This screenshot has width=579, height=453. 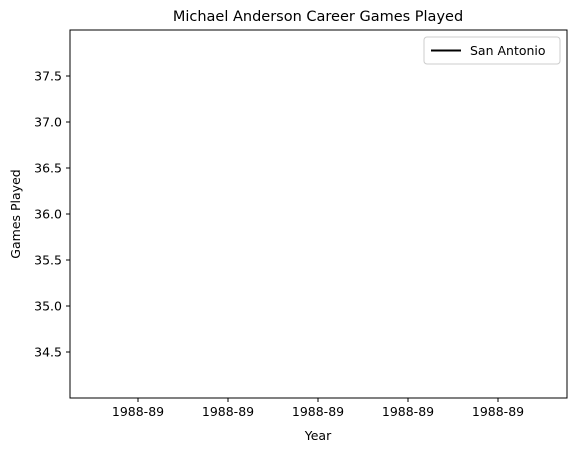 I want to click on y-axis-label: Games Played, so click(x=15, y=213).